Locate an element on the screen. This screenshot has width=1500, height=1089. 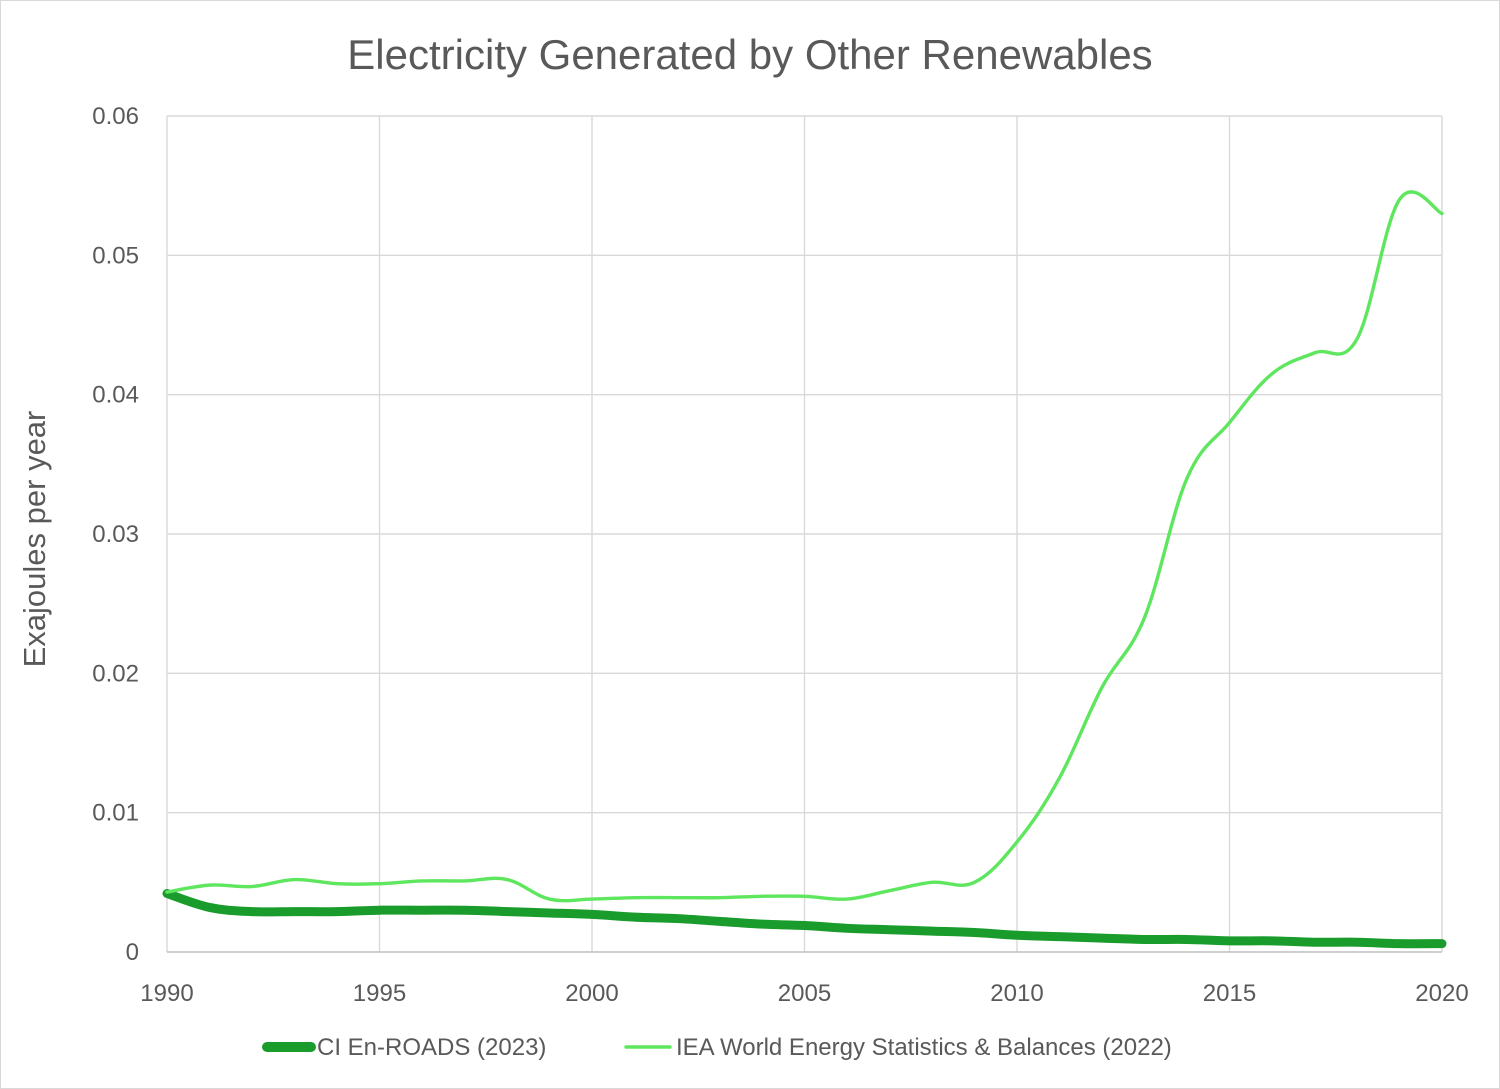
y-tick-label: 0.05 is located at coordinates (115, 255).